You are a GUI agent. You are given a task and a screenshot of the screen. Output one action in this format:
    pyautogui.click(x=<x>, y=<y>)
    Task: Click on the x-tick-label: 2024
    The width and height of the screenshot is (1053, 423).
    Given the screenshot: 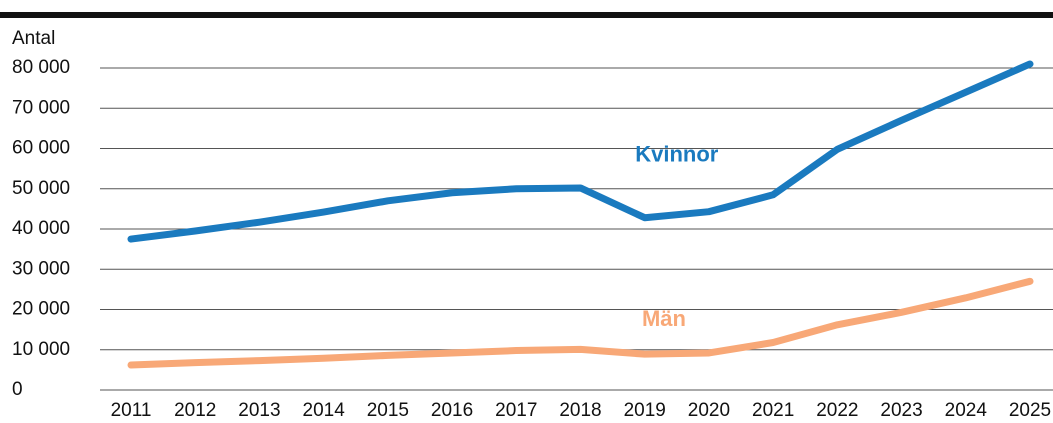 What is the action you would take?
    pyautogui.click(x=966, y=410)
    